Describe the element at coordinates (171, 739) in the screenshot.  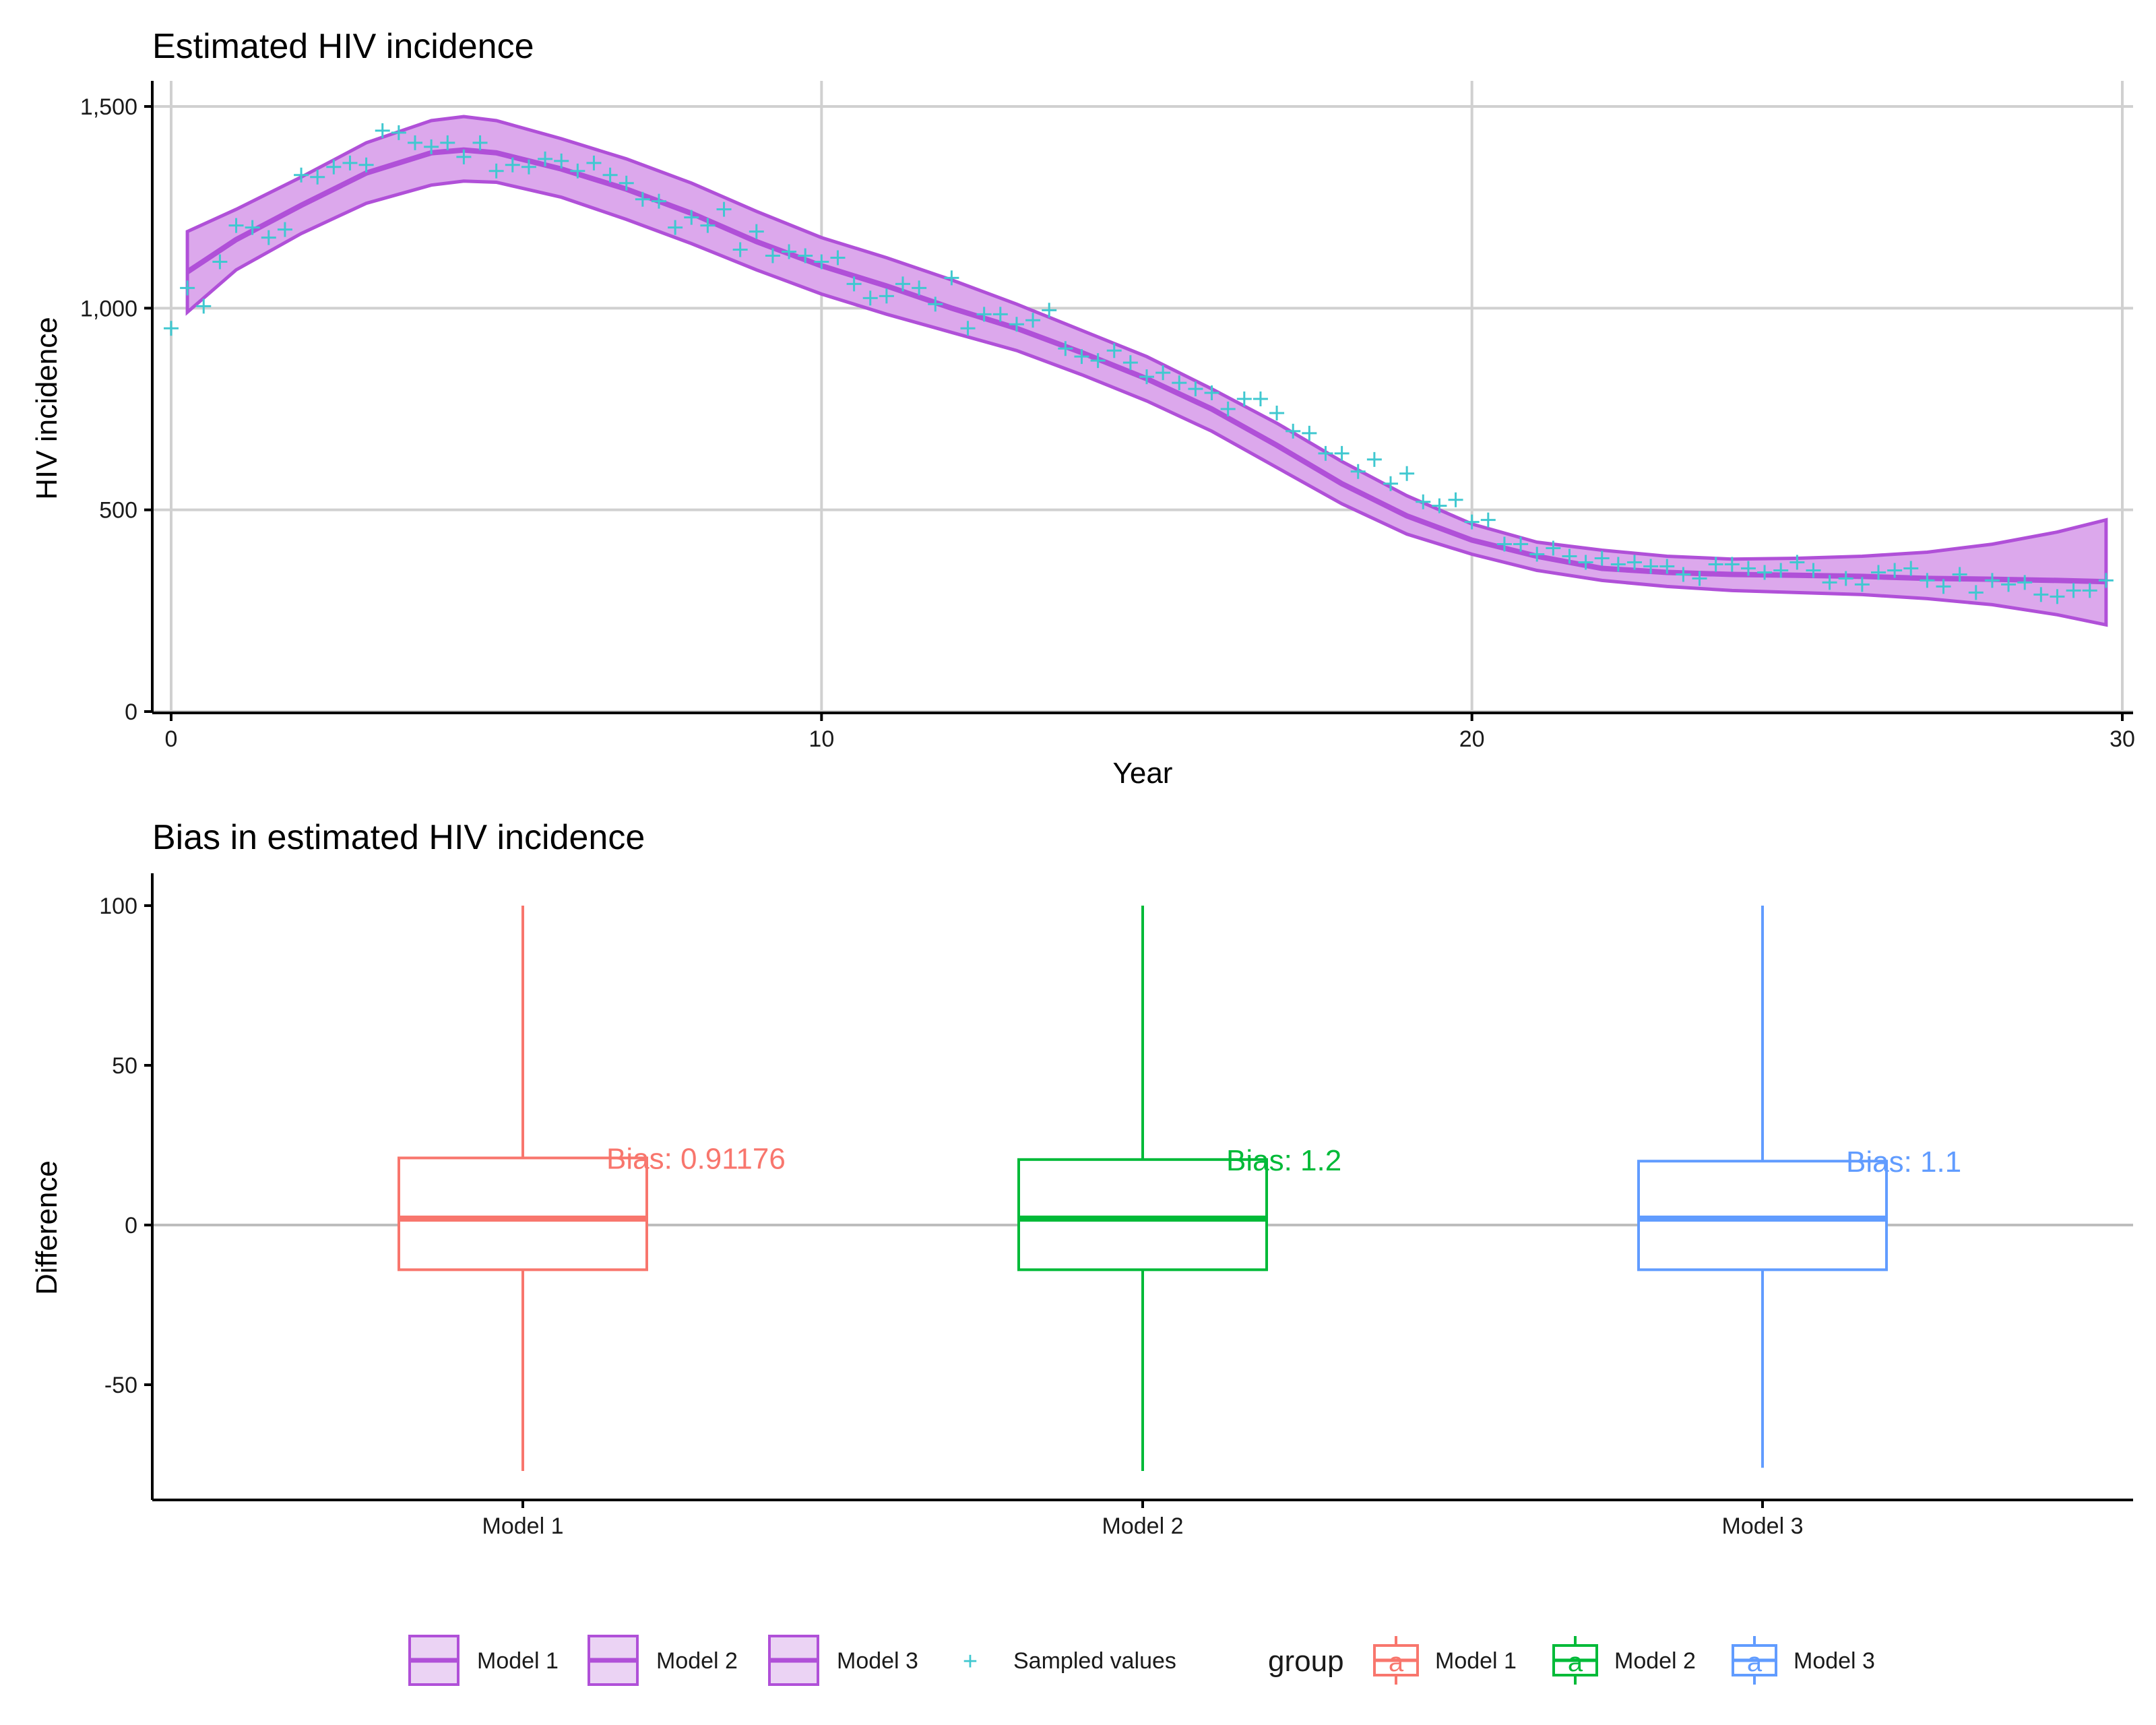
I see `incidence-x-tick-label: 0` at that location.